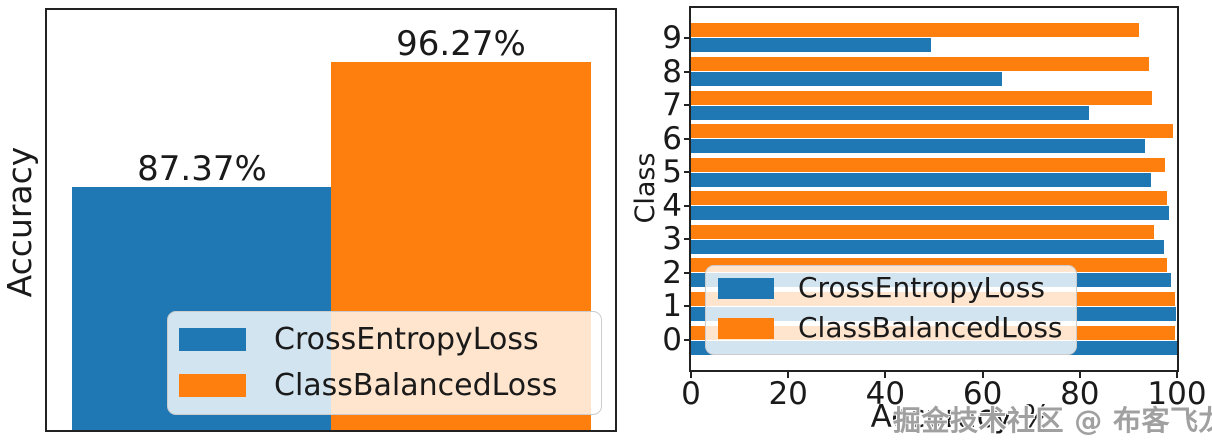  What do you see at coordinates (961, 417) in the screenshot?
I see `right-chart-x-axis-label: Accuracy %` at bounding box center [961, 417].